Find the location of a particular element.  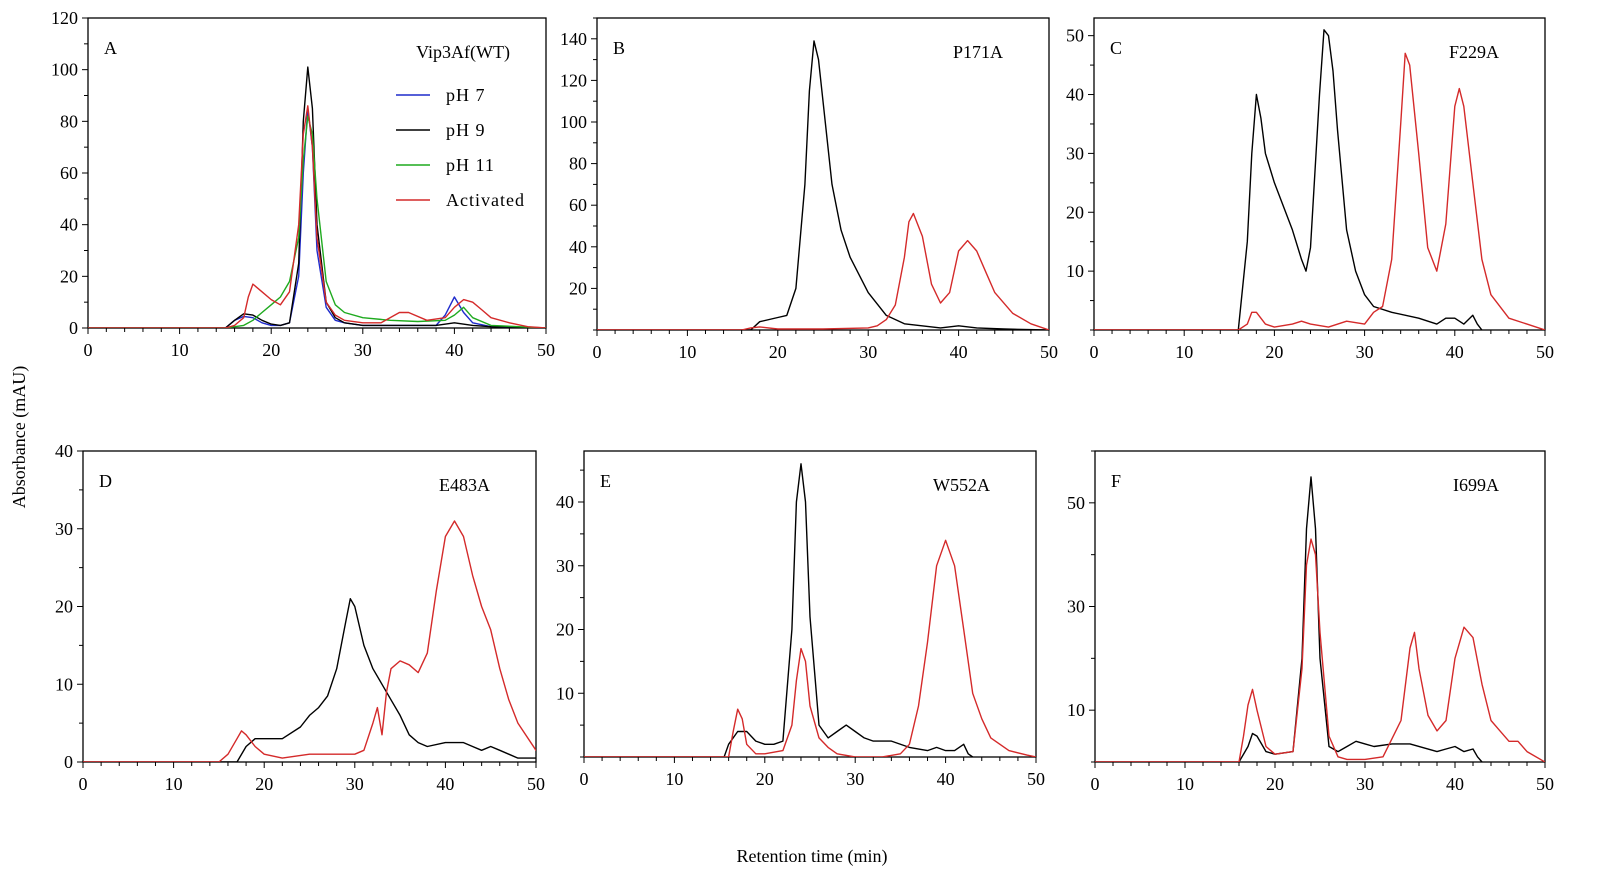

panel-title: I699A is located at coordinates (1476, 485).